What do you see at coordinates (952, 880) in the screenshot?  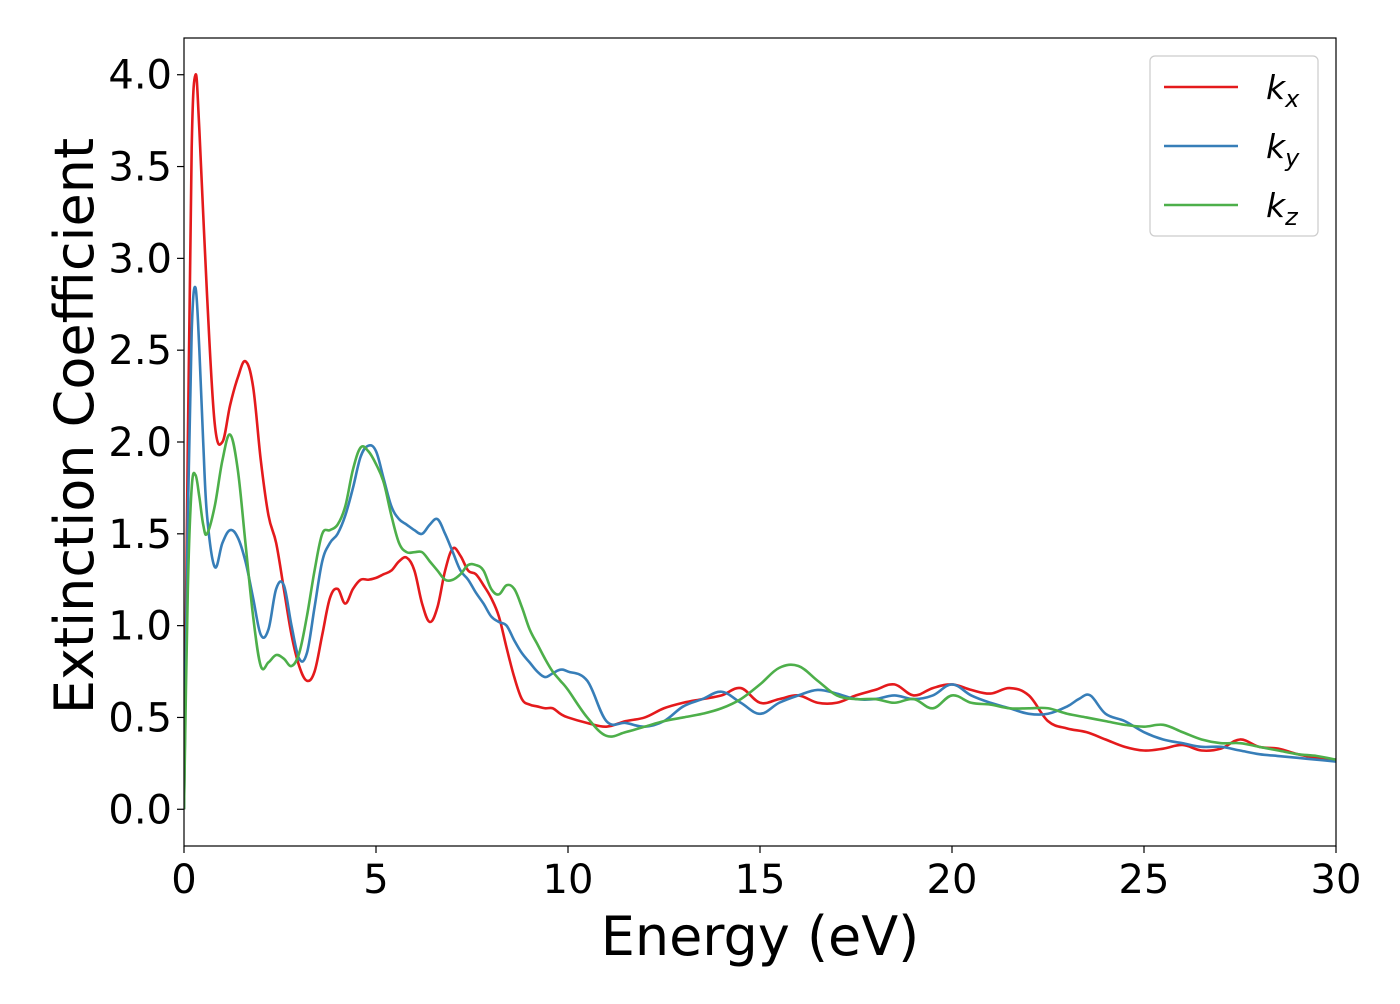 I see `x-tick-label: 20` at bounding box center [952, 880].